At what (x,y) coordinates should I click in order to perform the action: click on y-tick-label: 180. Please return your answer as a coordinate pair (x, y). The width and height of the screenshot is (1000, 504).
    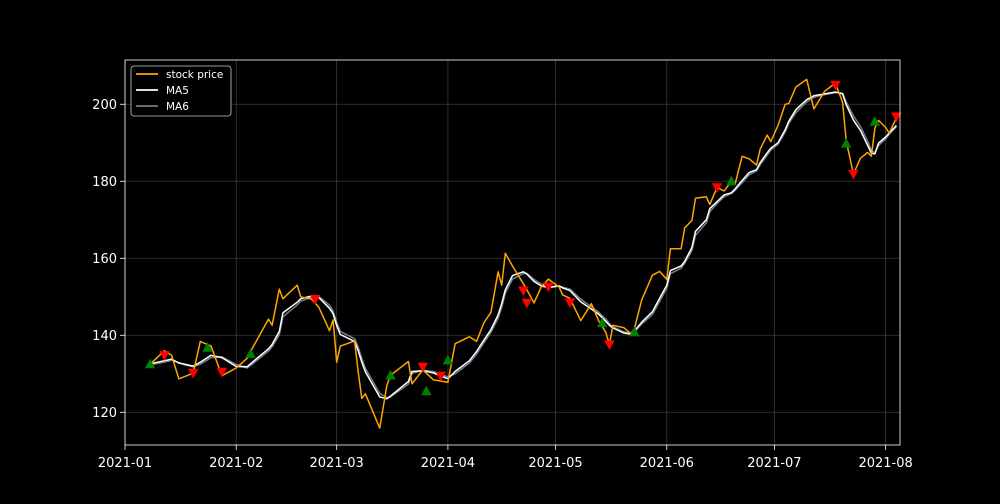
    Looking at the image, I should click on (104, 182).